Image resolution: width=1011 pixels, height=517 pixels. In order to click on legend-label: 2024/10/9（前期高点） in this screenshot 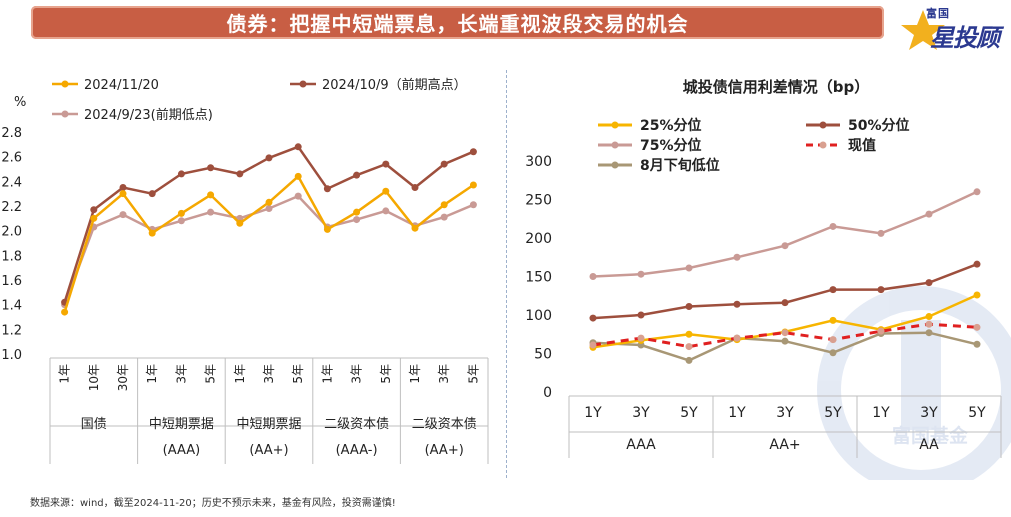, I will do `click(394, 85)`.